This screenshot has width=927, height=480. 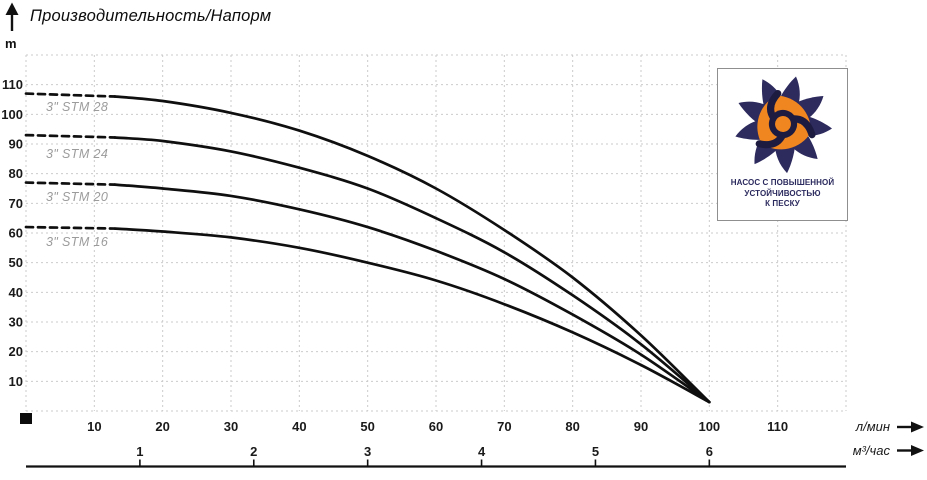 What do you see at coordinates (436, 463) in the screenshot?
I see `secondary-x-axis` at bounding box center [436, 463].